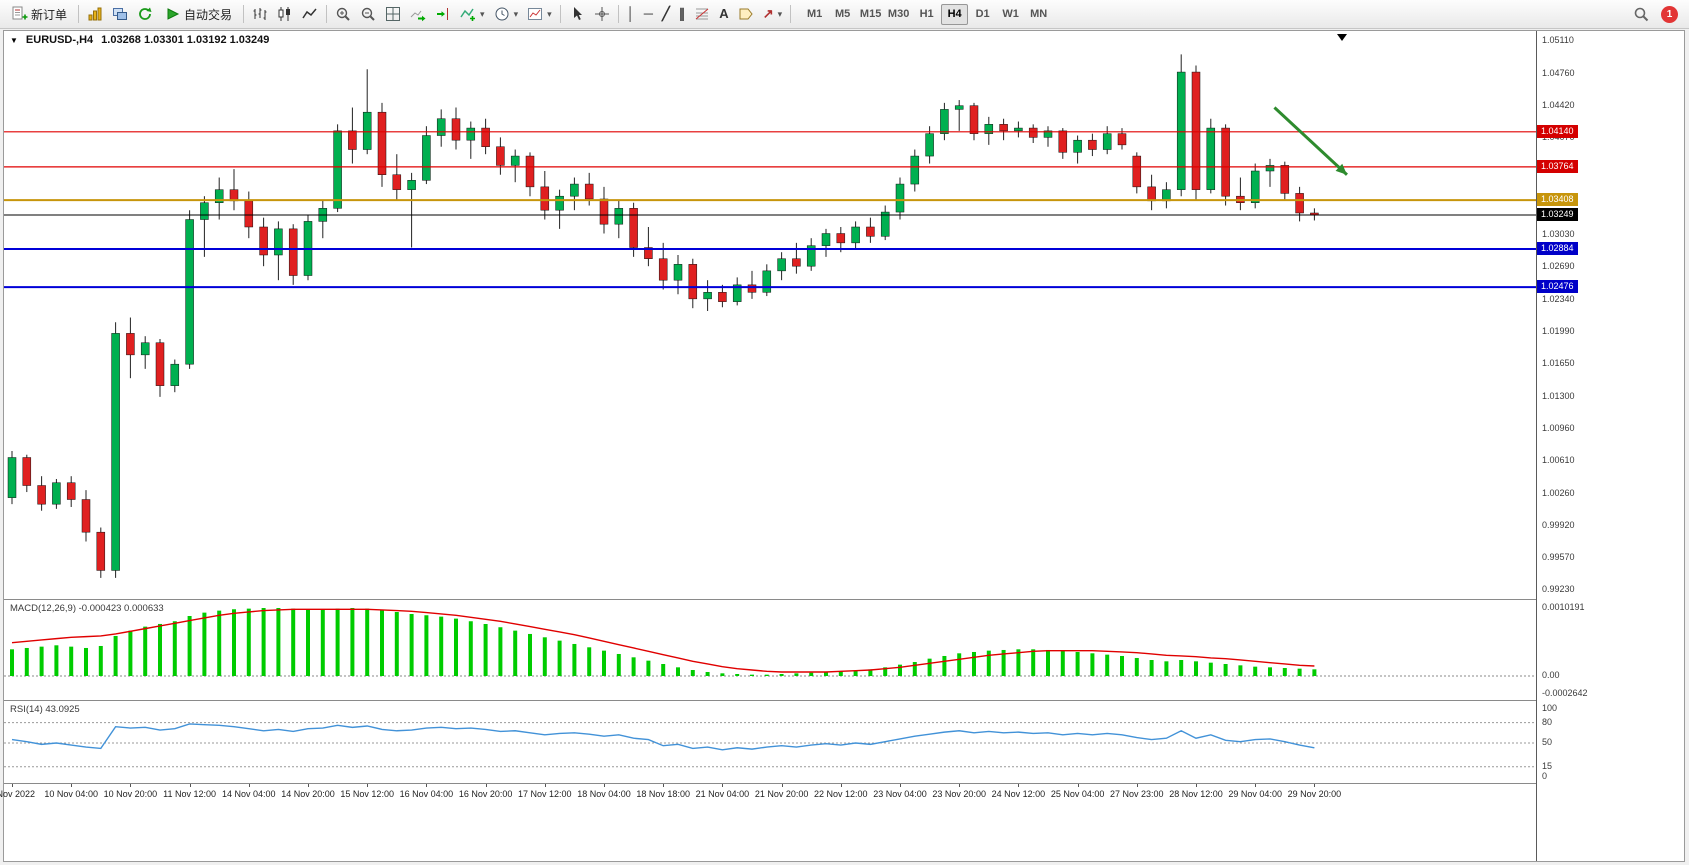 The image size is (1689, 865). What do you see at coordinates (842, 14) in the screenshot?
I see `timeframe-m5-button: M5` at bounding box center [842, 14].